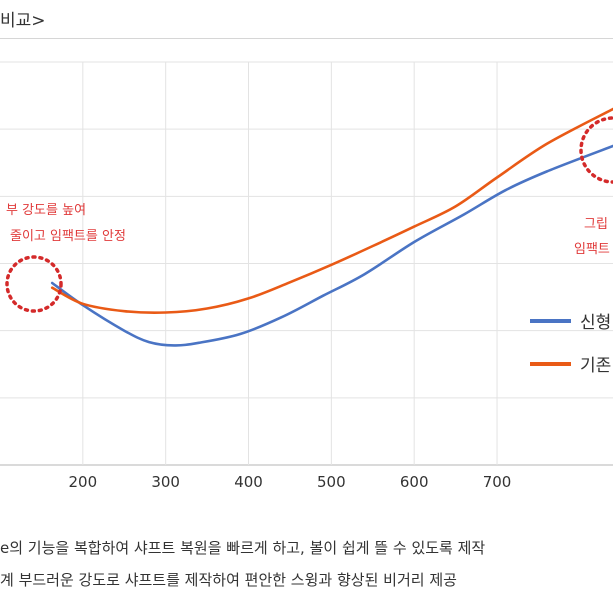 The image size is (613, 613). Describe the element at coordinates (331, 482) in the screenshot. I see `x-tick-label: 500` at that location.